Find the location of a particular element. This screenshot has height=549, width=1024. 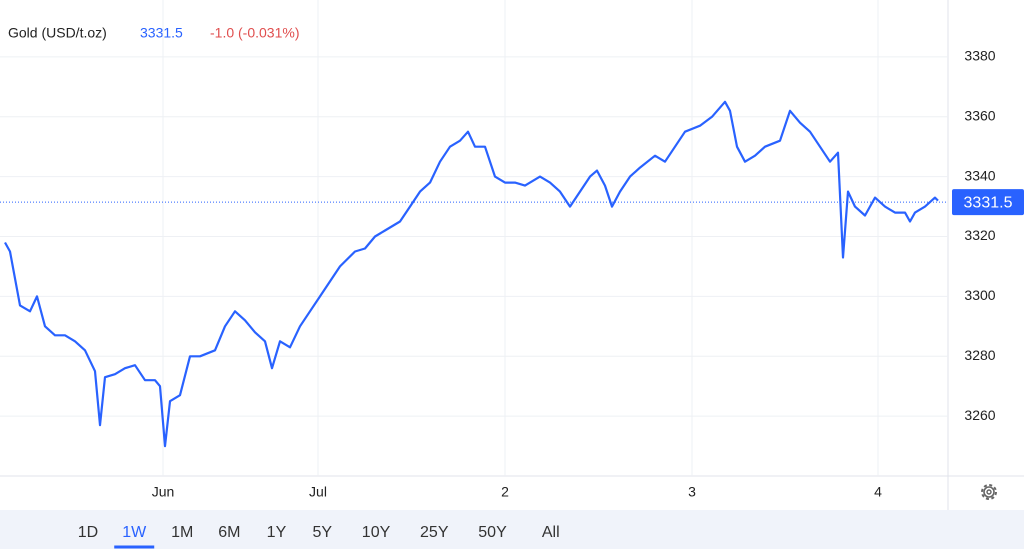

x-tick-label: 4 is located at coordinates (878, 492).